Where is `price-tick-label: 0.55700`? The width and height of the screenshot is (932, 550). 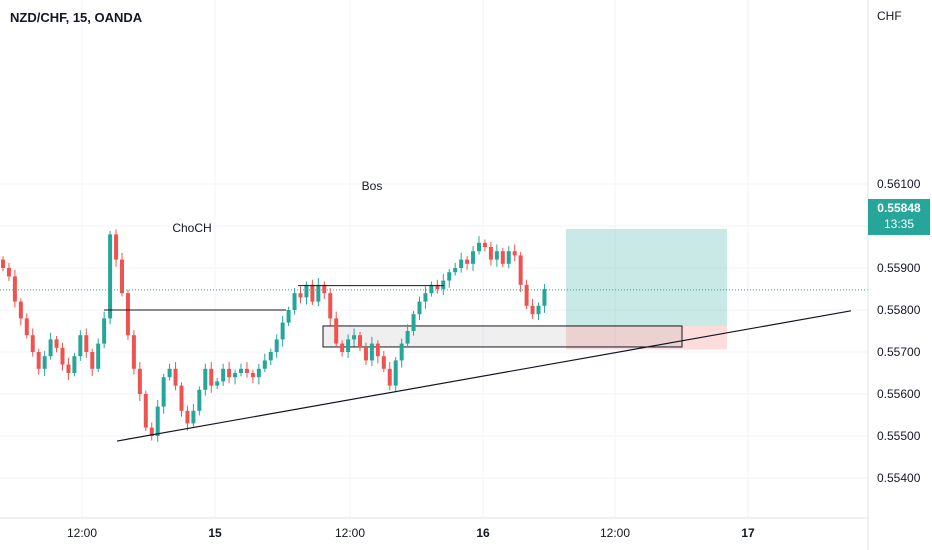
price-tick-label: 0.55700 is located at coordinates (899, 352).